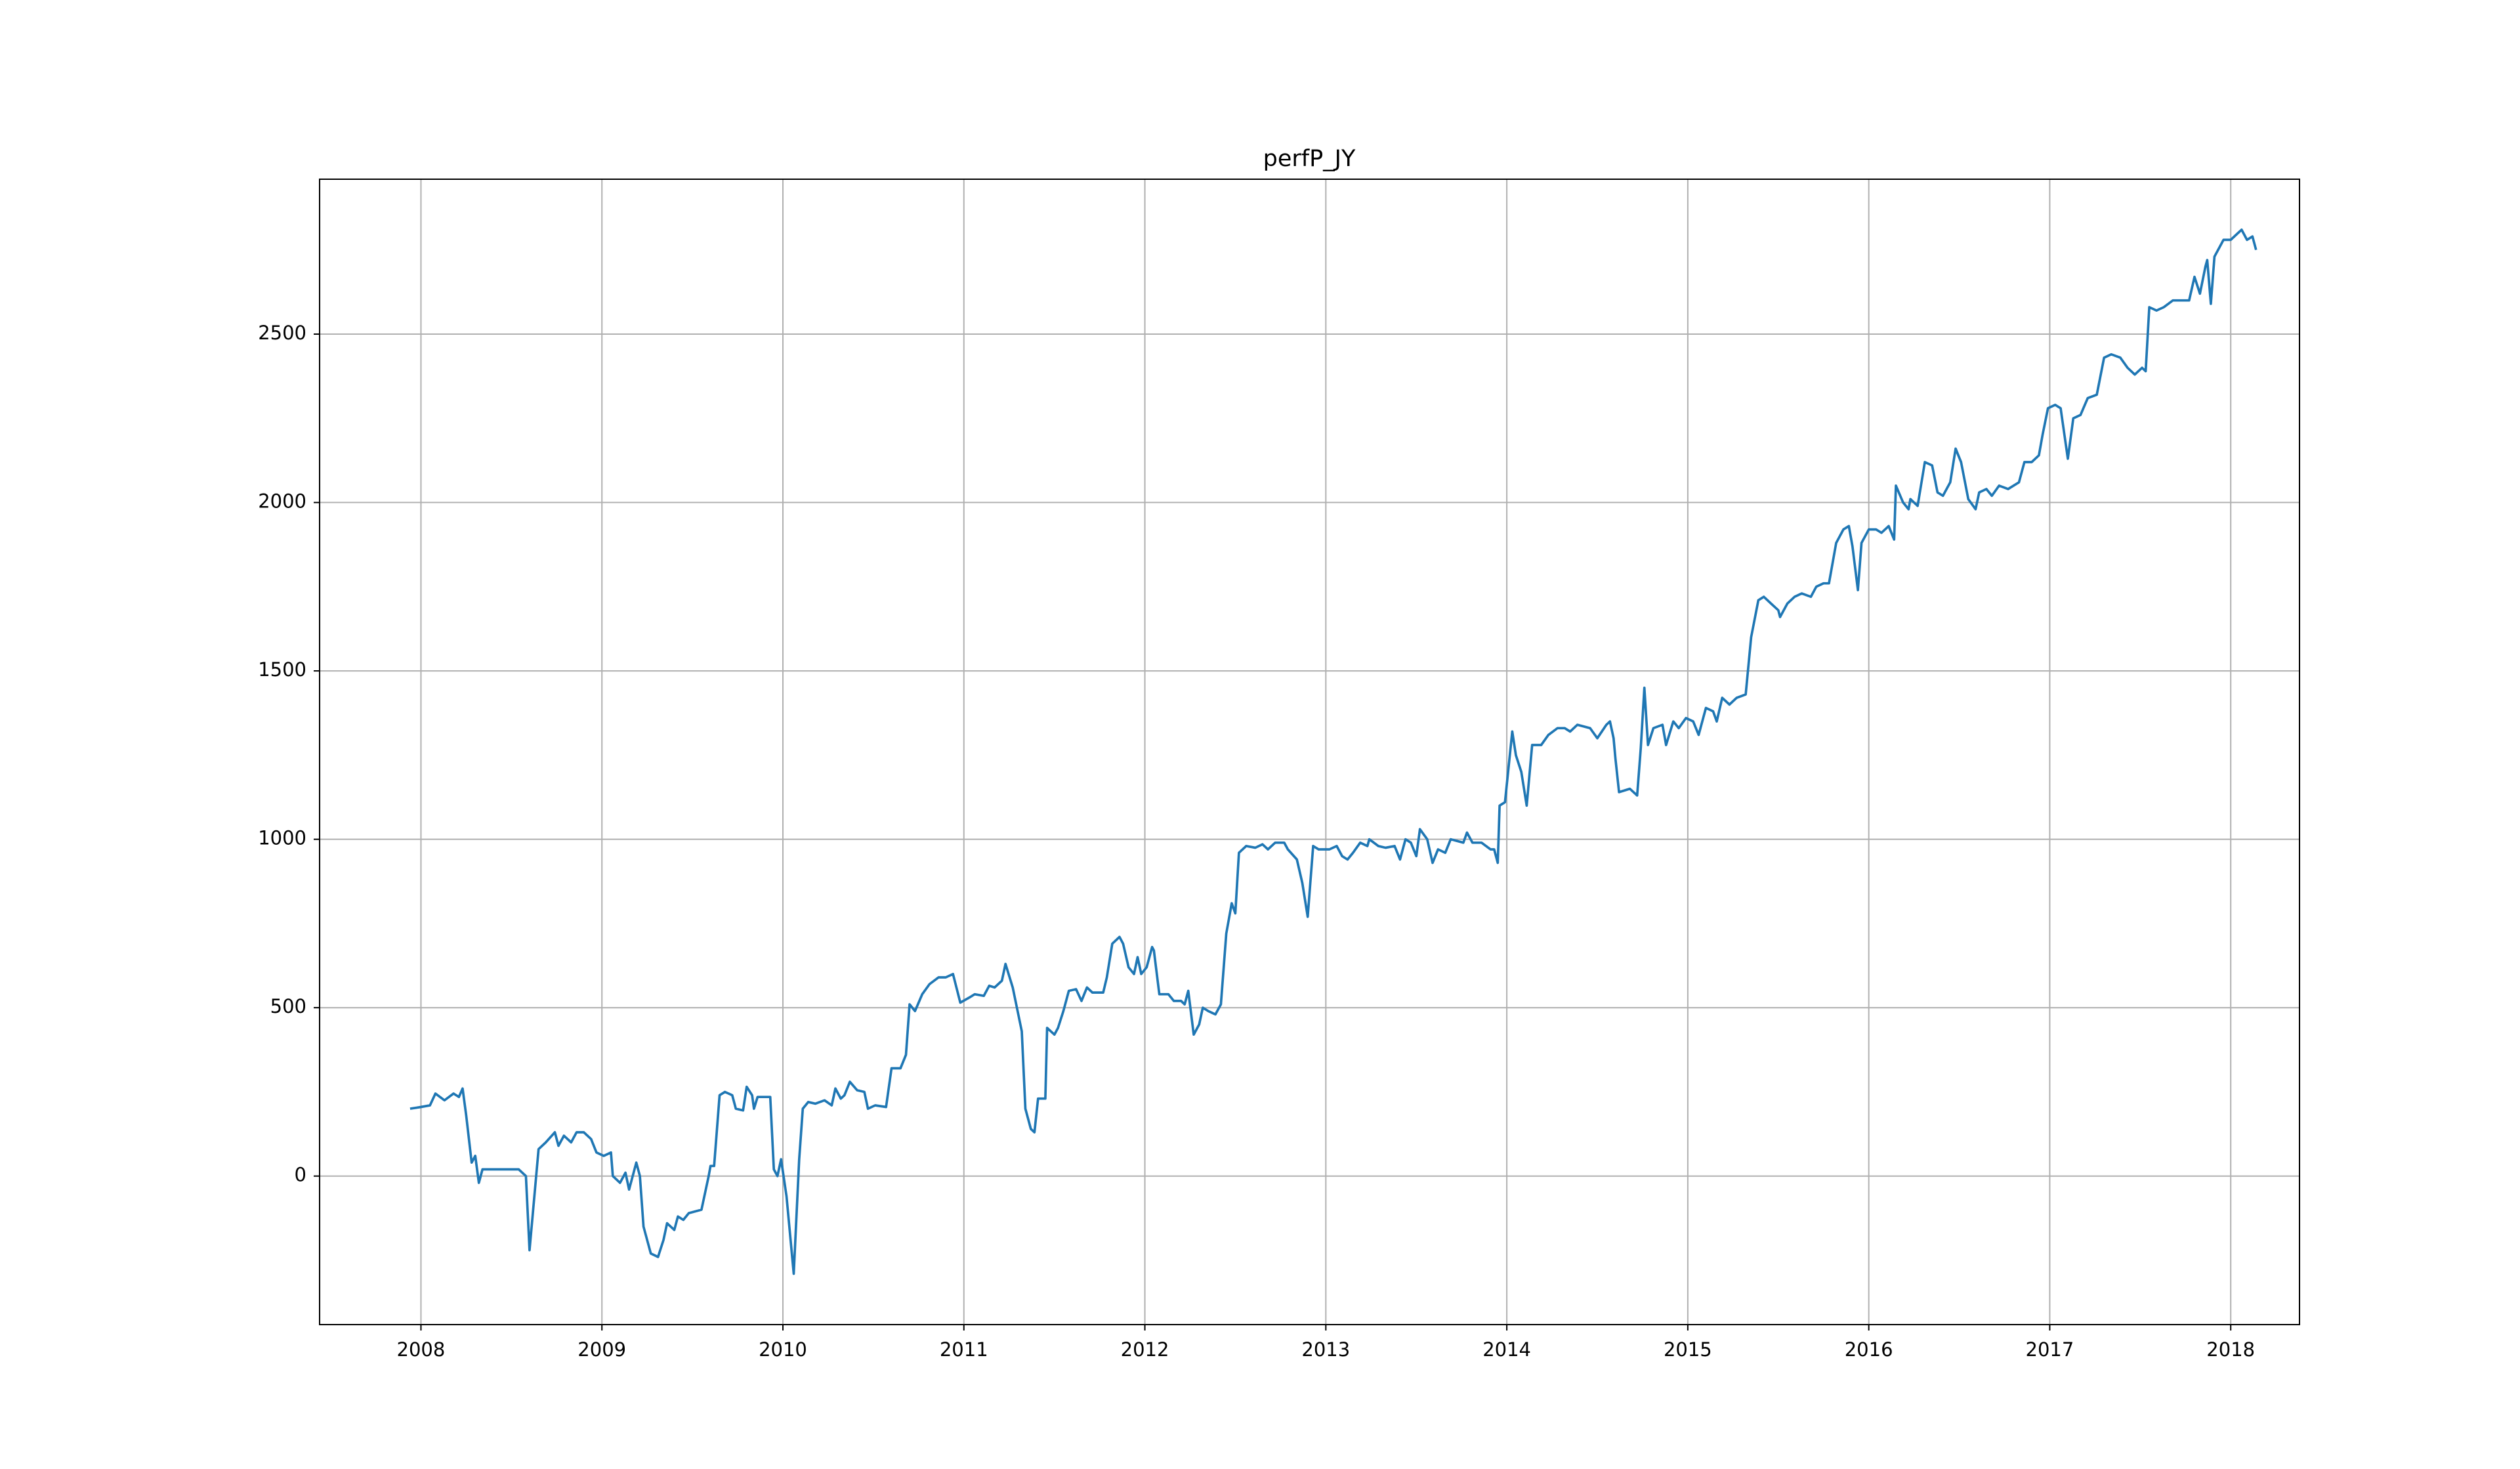 This screenshot has width=2520, height=1469. What do you see at coordinates (1869, 1350) in the screenshot?
I see `x-tick-label: 2016` at bounding box center [1869, 1350].